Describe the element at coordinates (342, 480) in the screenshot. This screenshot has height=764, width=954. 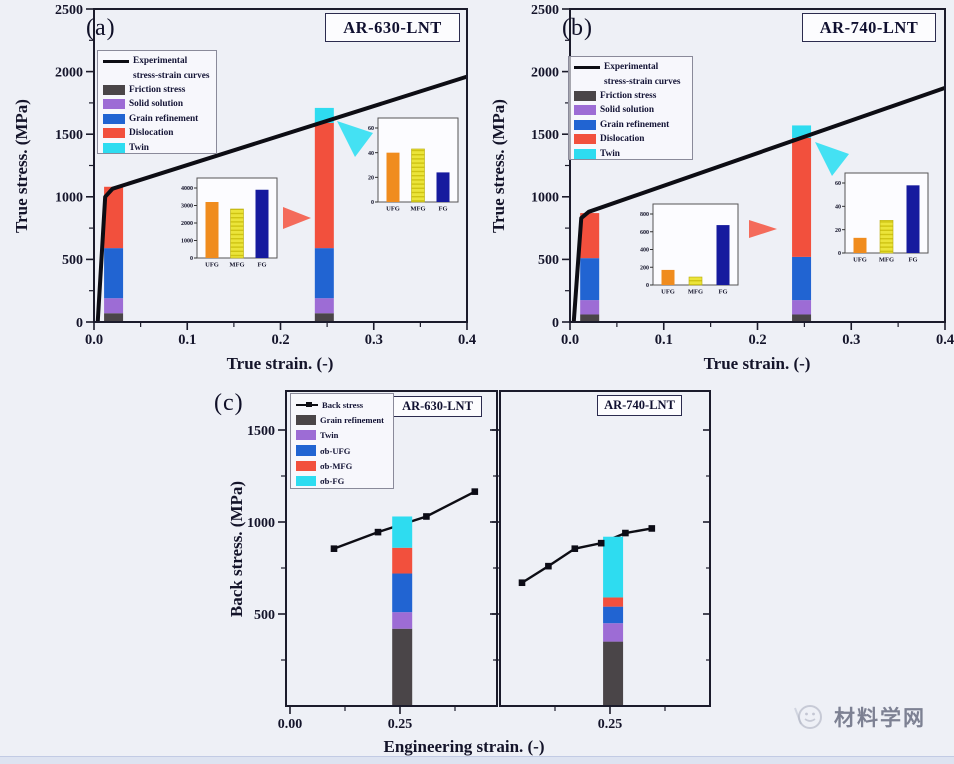
I see `legend-item-fg: σb-FG` at that location.